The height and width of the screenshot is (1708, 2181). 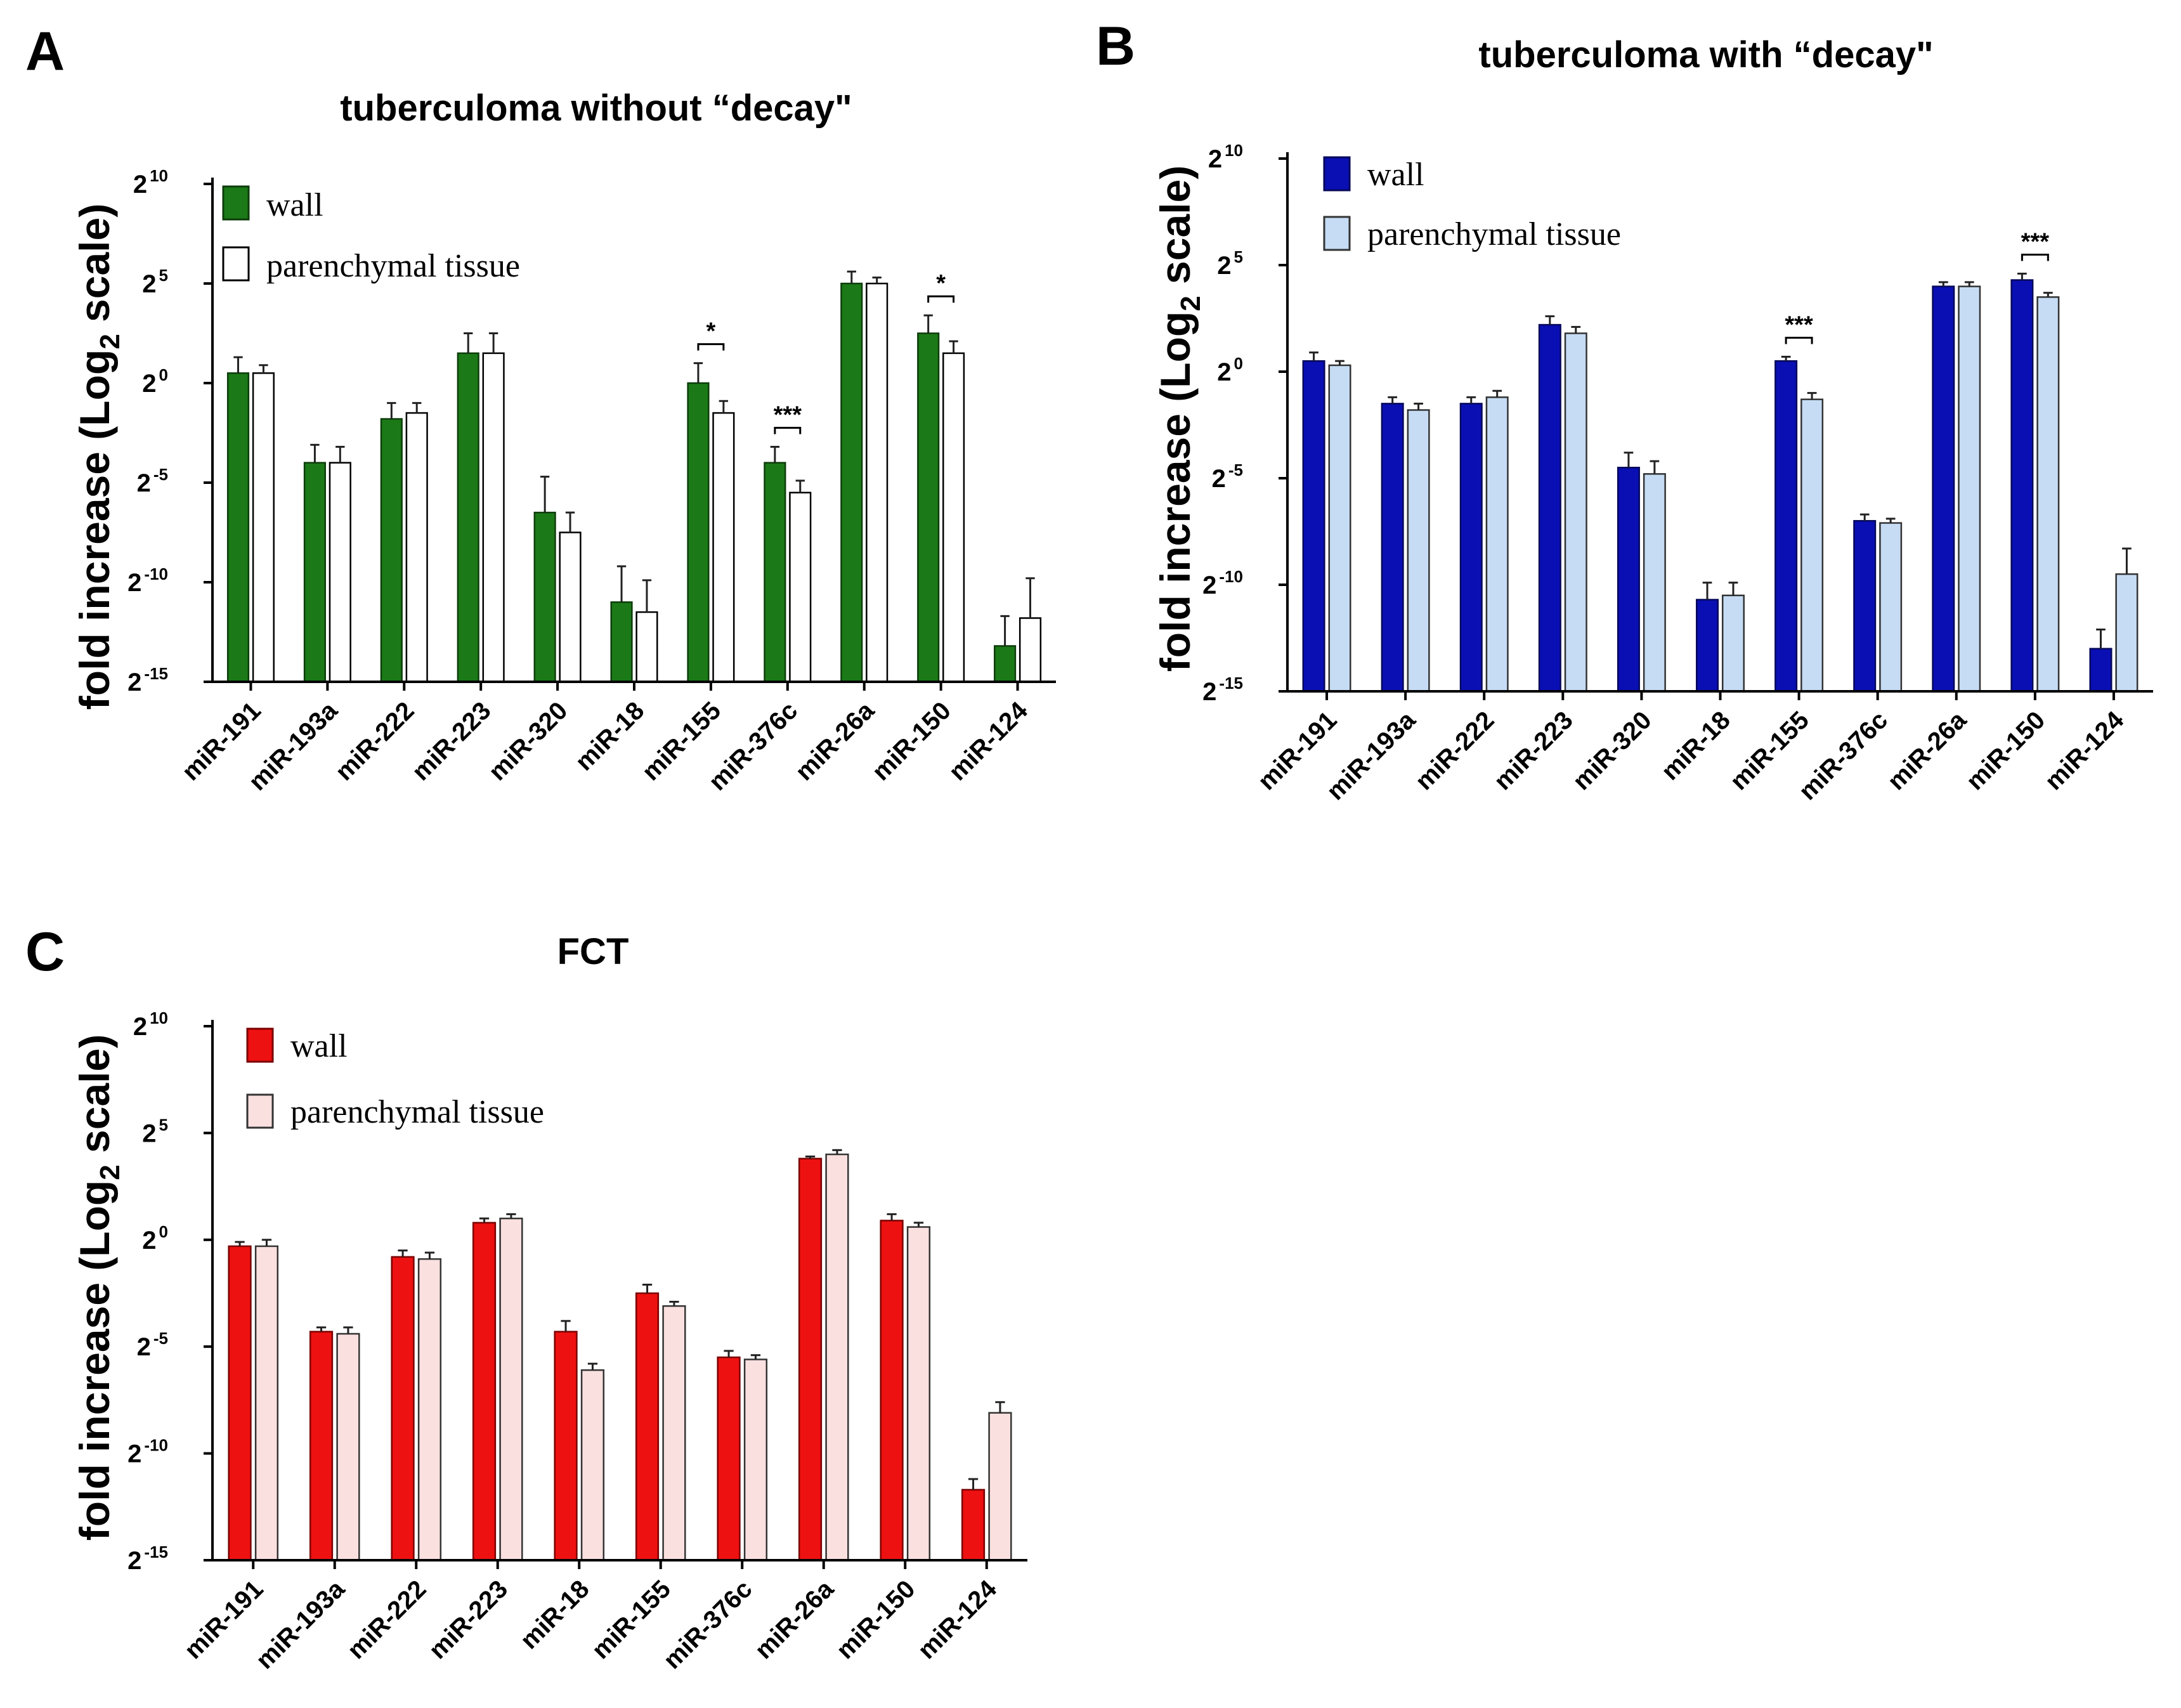 I want to click on significance-label-a: *, so click(x=711, y=331).